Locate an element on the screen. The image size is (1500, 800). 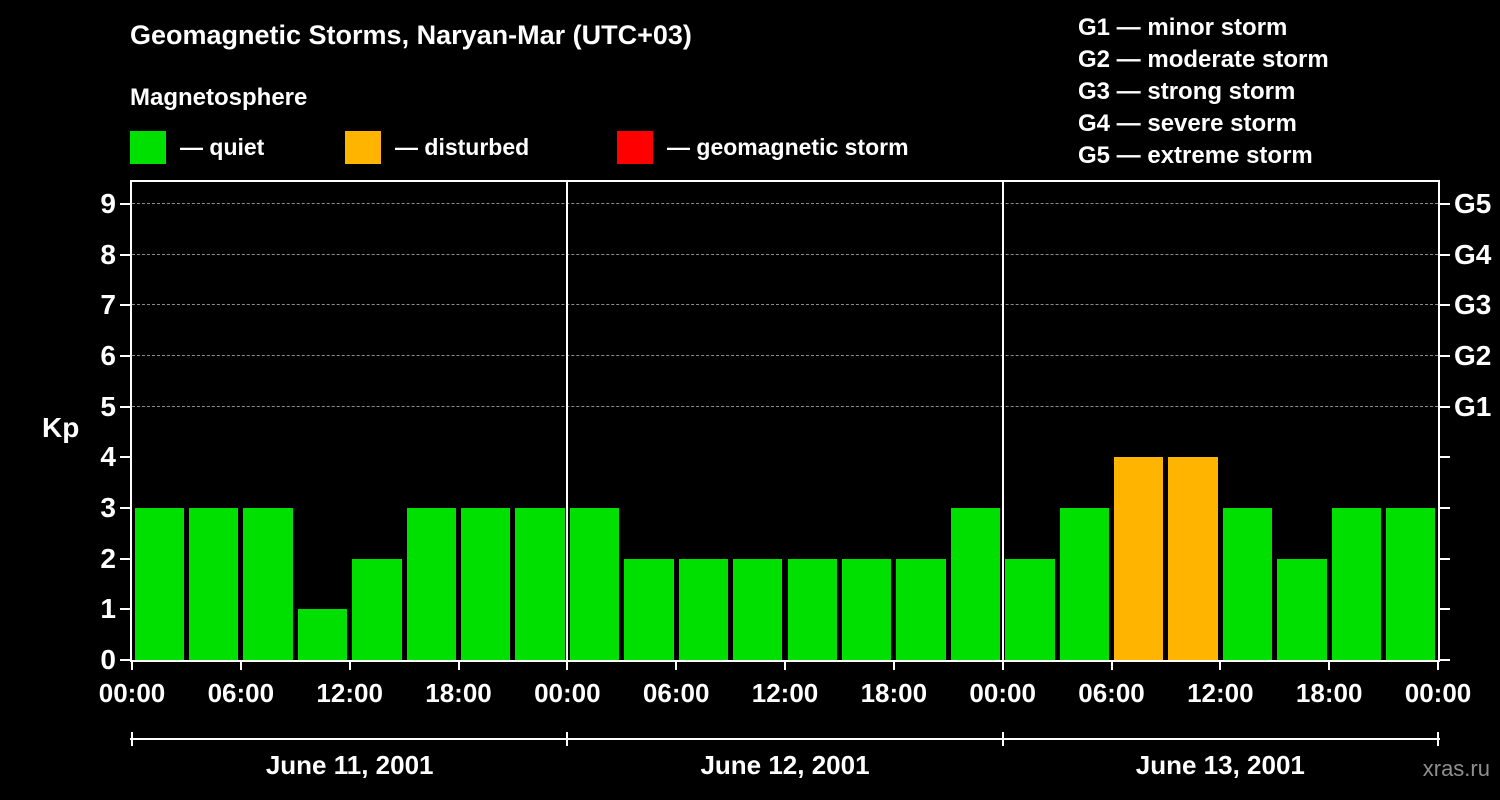
y-axis-label: 7 is located at coordinates (108, 305).